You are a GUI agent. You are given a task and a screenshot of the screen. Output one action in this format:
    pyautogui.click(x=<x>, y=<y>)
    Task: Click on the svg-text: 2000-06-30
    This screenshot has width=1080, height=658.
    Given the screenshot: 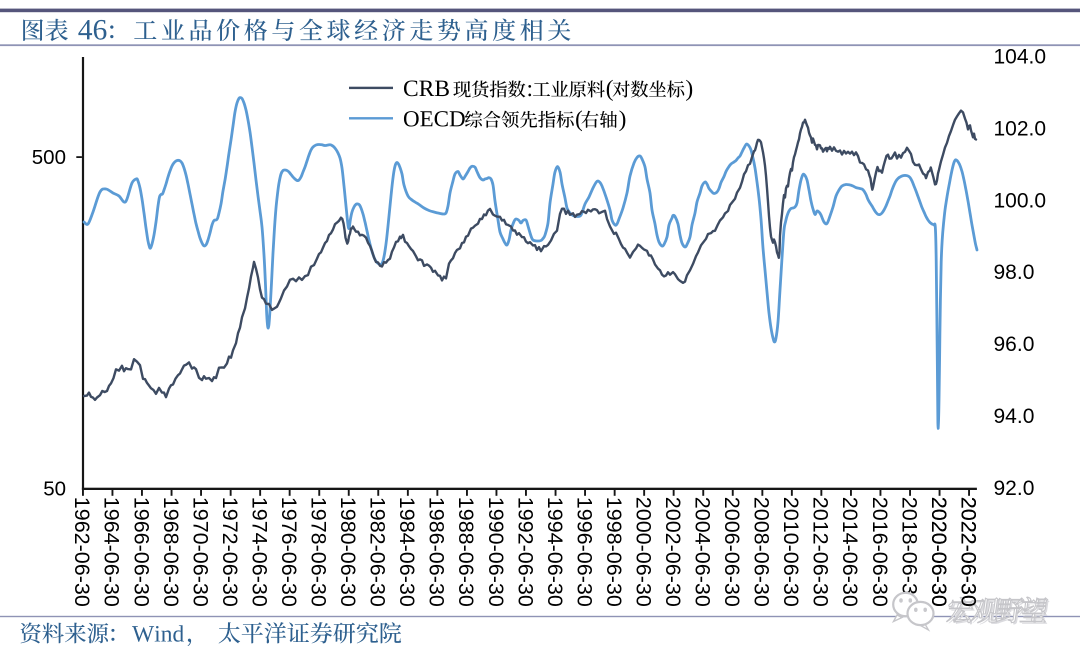 What is the action you would take?
    pyautogui.click(x=644, y=552)
    